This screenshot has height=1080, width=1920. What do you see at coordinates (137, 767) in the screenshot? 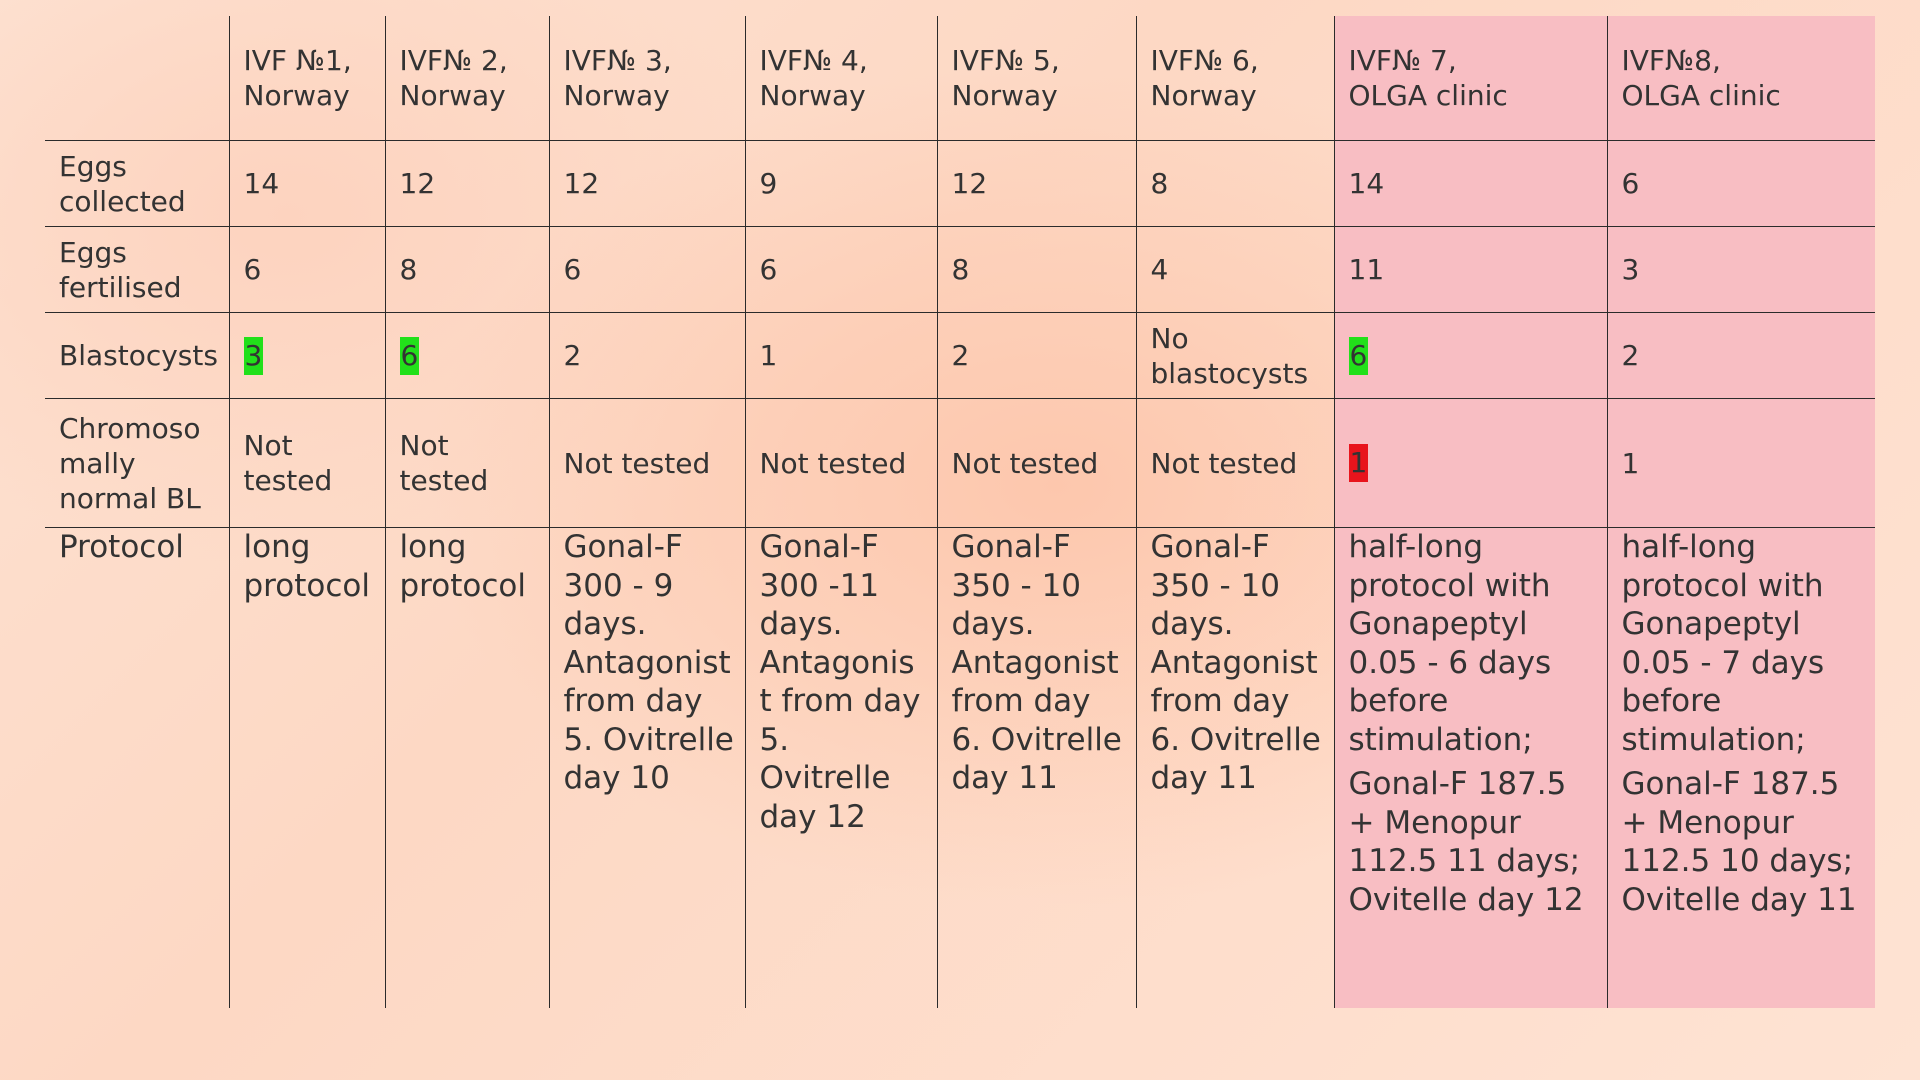
I see `row-label: Protocol` at bounding box center [137, 767].